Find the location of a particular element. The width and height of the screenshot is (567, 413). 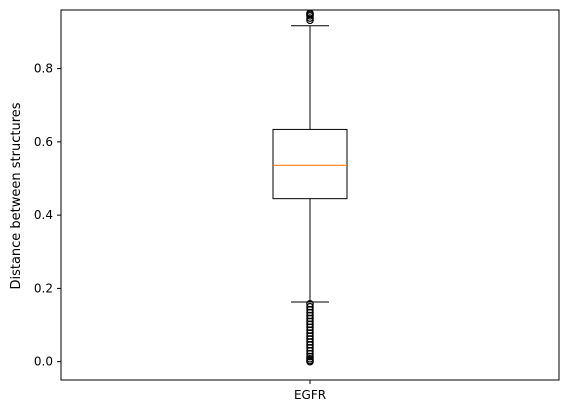

plot-area is located at coordinates (310, 187).